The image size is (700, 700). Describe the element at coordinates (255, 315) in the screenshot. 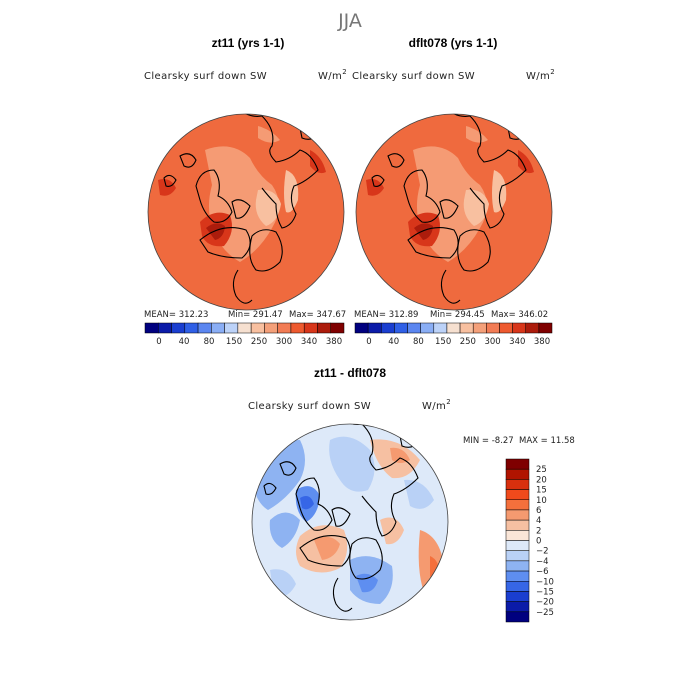

I see `panel-left-min: Min= 291.47` at that location.